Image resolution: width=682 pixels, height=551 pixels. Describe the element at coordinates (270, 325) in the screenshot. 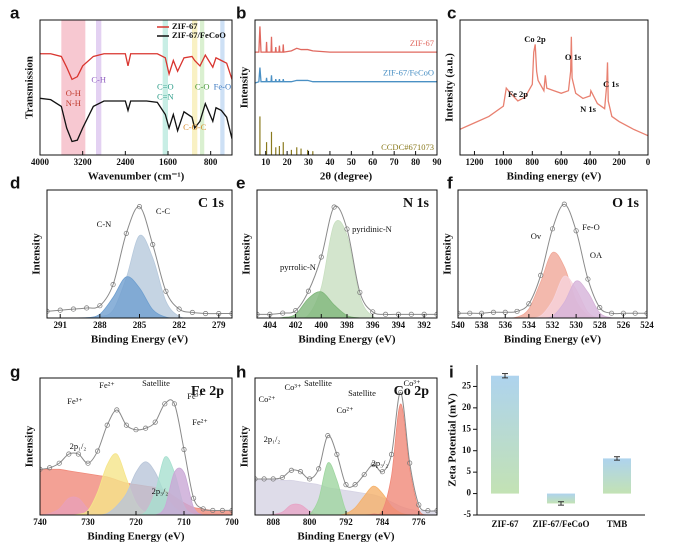

I see `x-tick-label: 404` at that location.